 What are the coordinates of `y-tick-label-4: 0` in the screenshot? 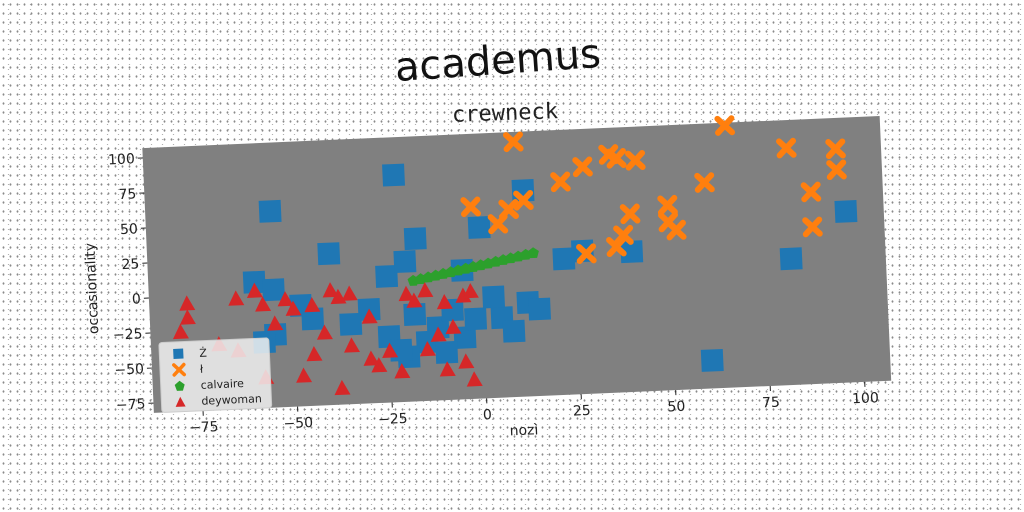 It's located at (137, 299).